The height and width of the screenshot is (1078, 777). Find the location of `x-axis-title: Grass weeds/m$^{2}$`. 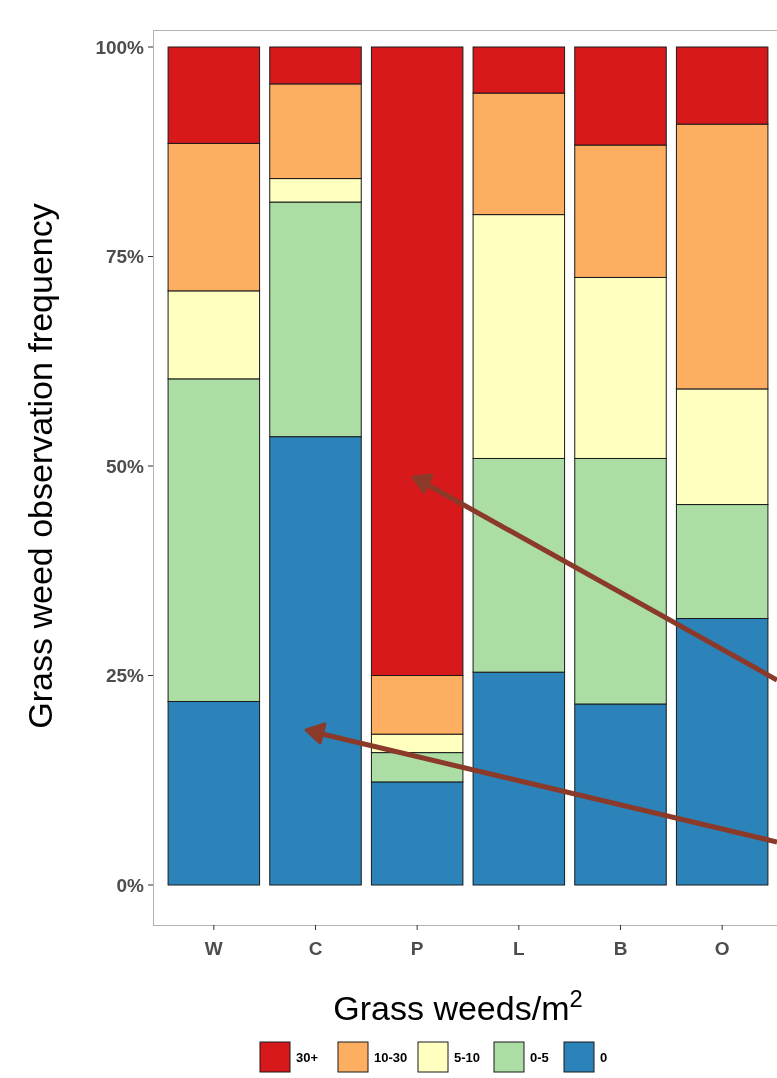

x-axis-title: Grass weeds/m$^{2}$ is located at coordinates (458, 1005).